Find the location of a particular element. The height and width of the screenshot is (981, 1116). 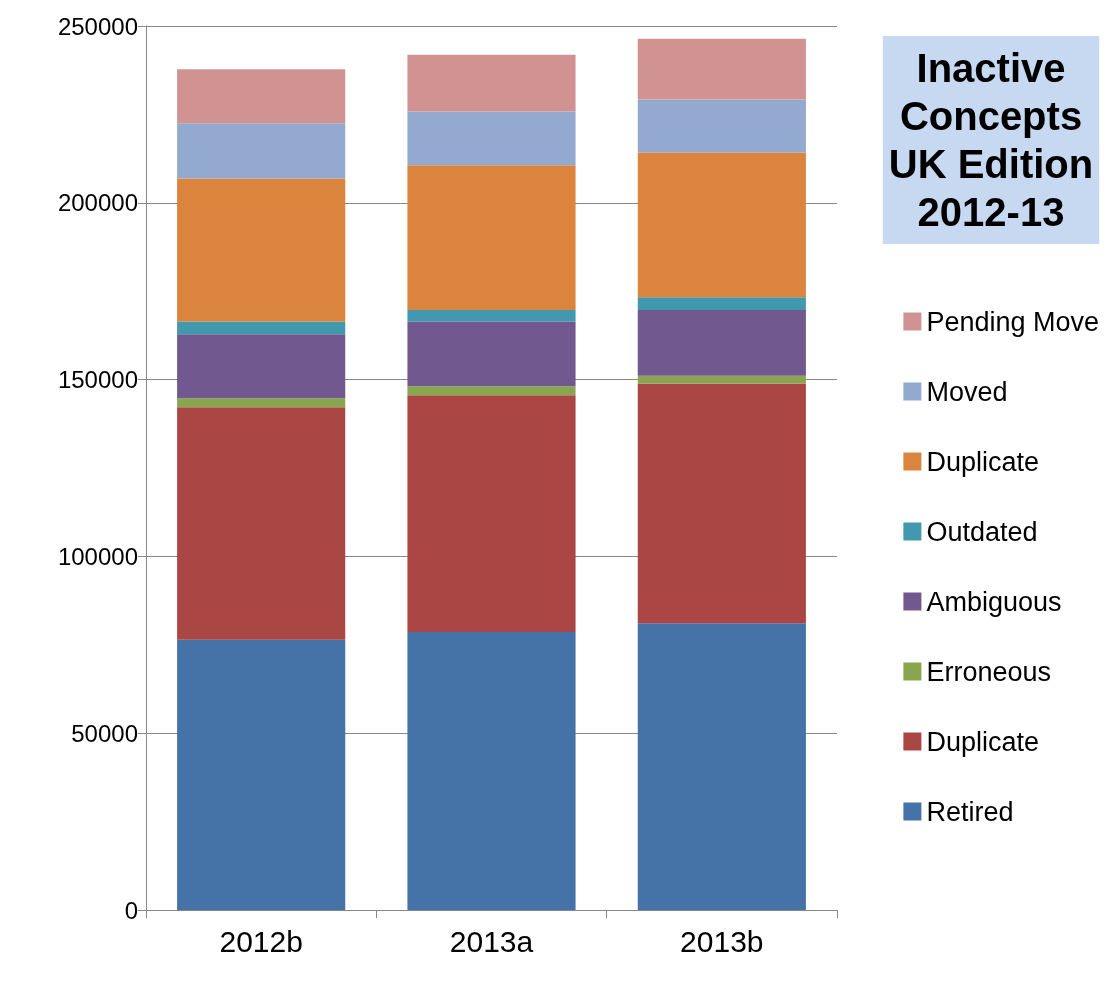

legend-label: Retired is located at coordinates (970, 811).